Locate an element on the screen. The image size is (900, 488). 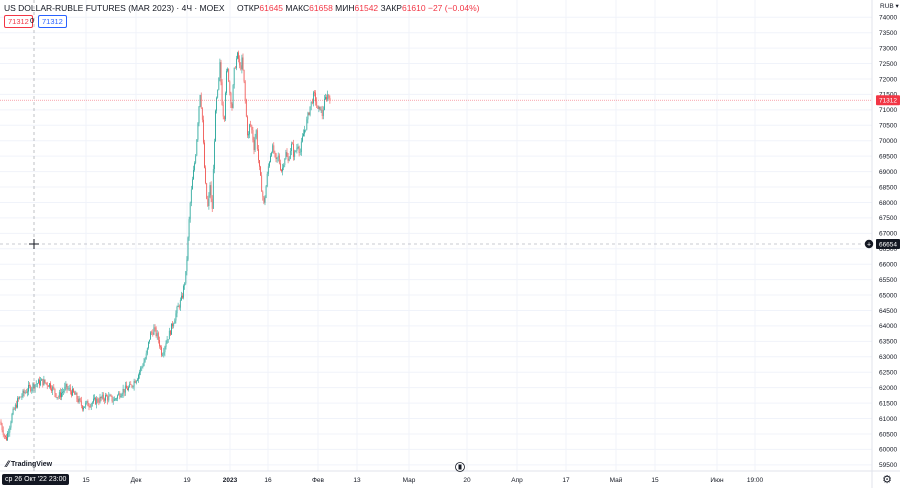
scroll-to-realtime-icon is located at coordinates (460, 467).